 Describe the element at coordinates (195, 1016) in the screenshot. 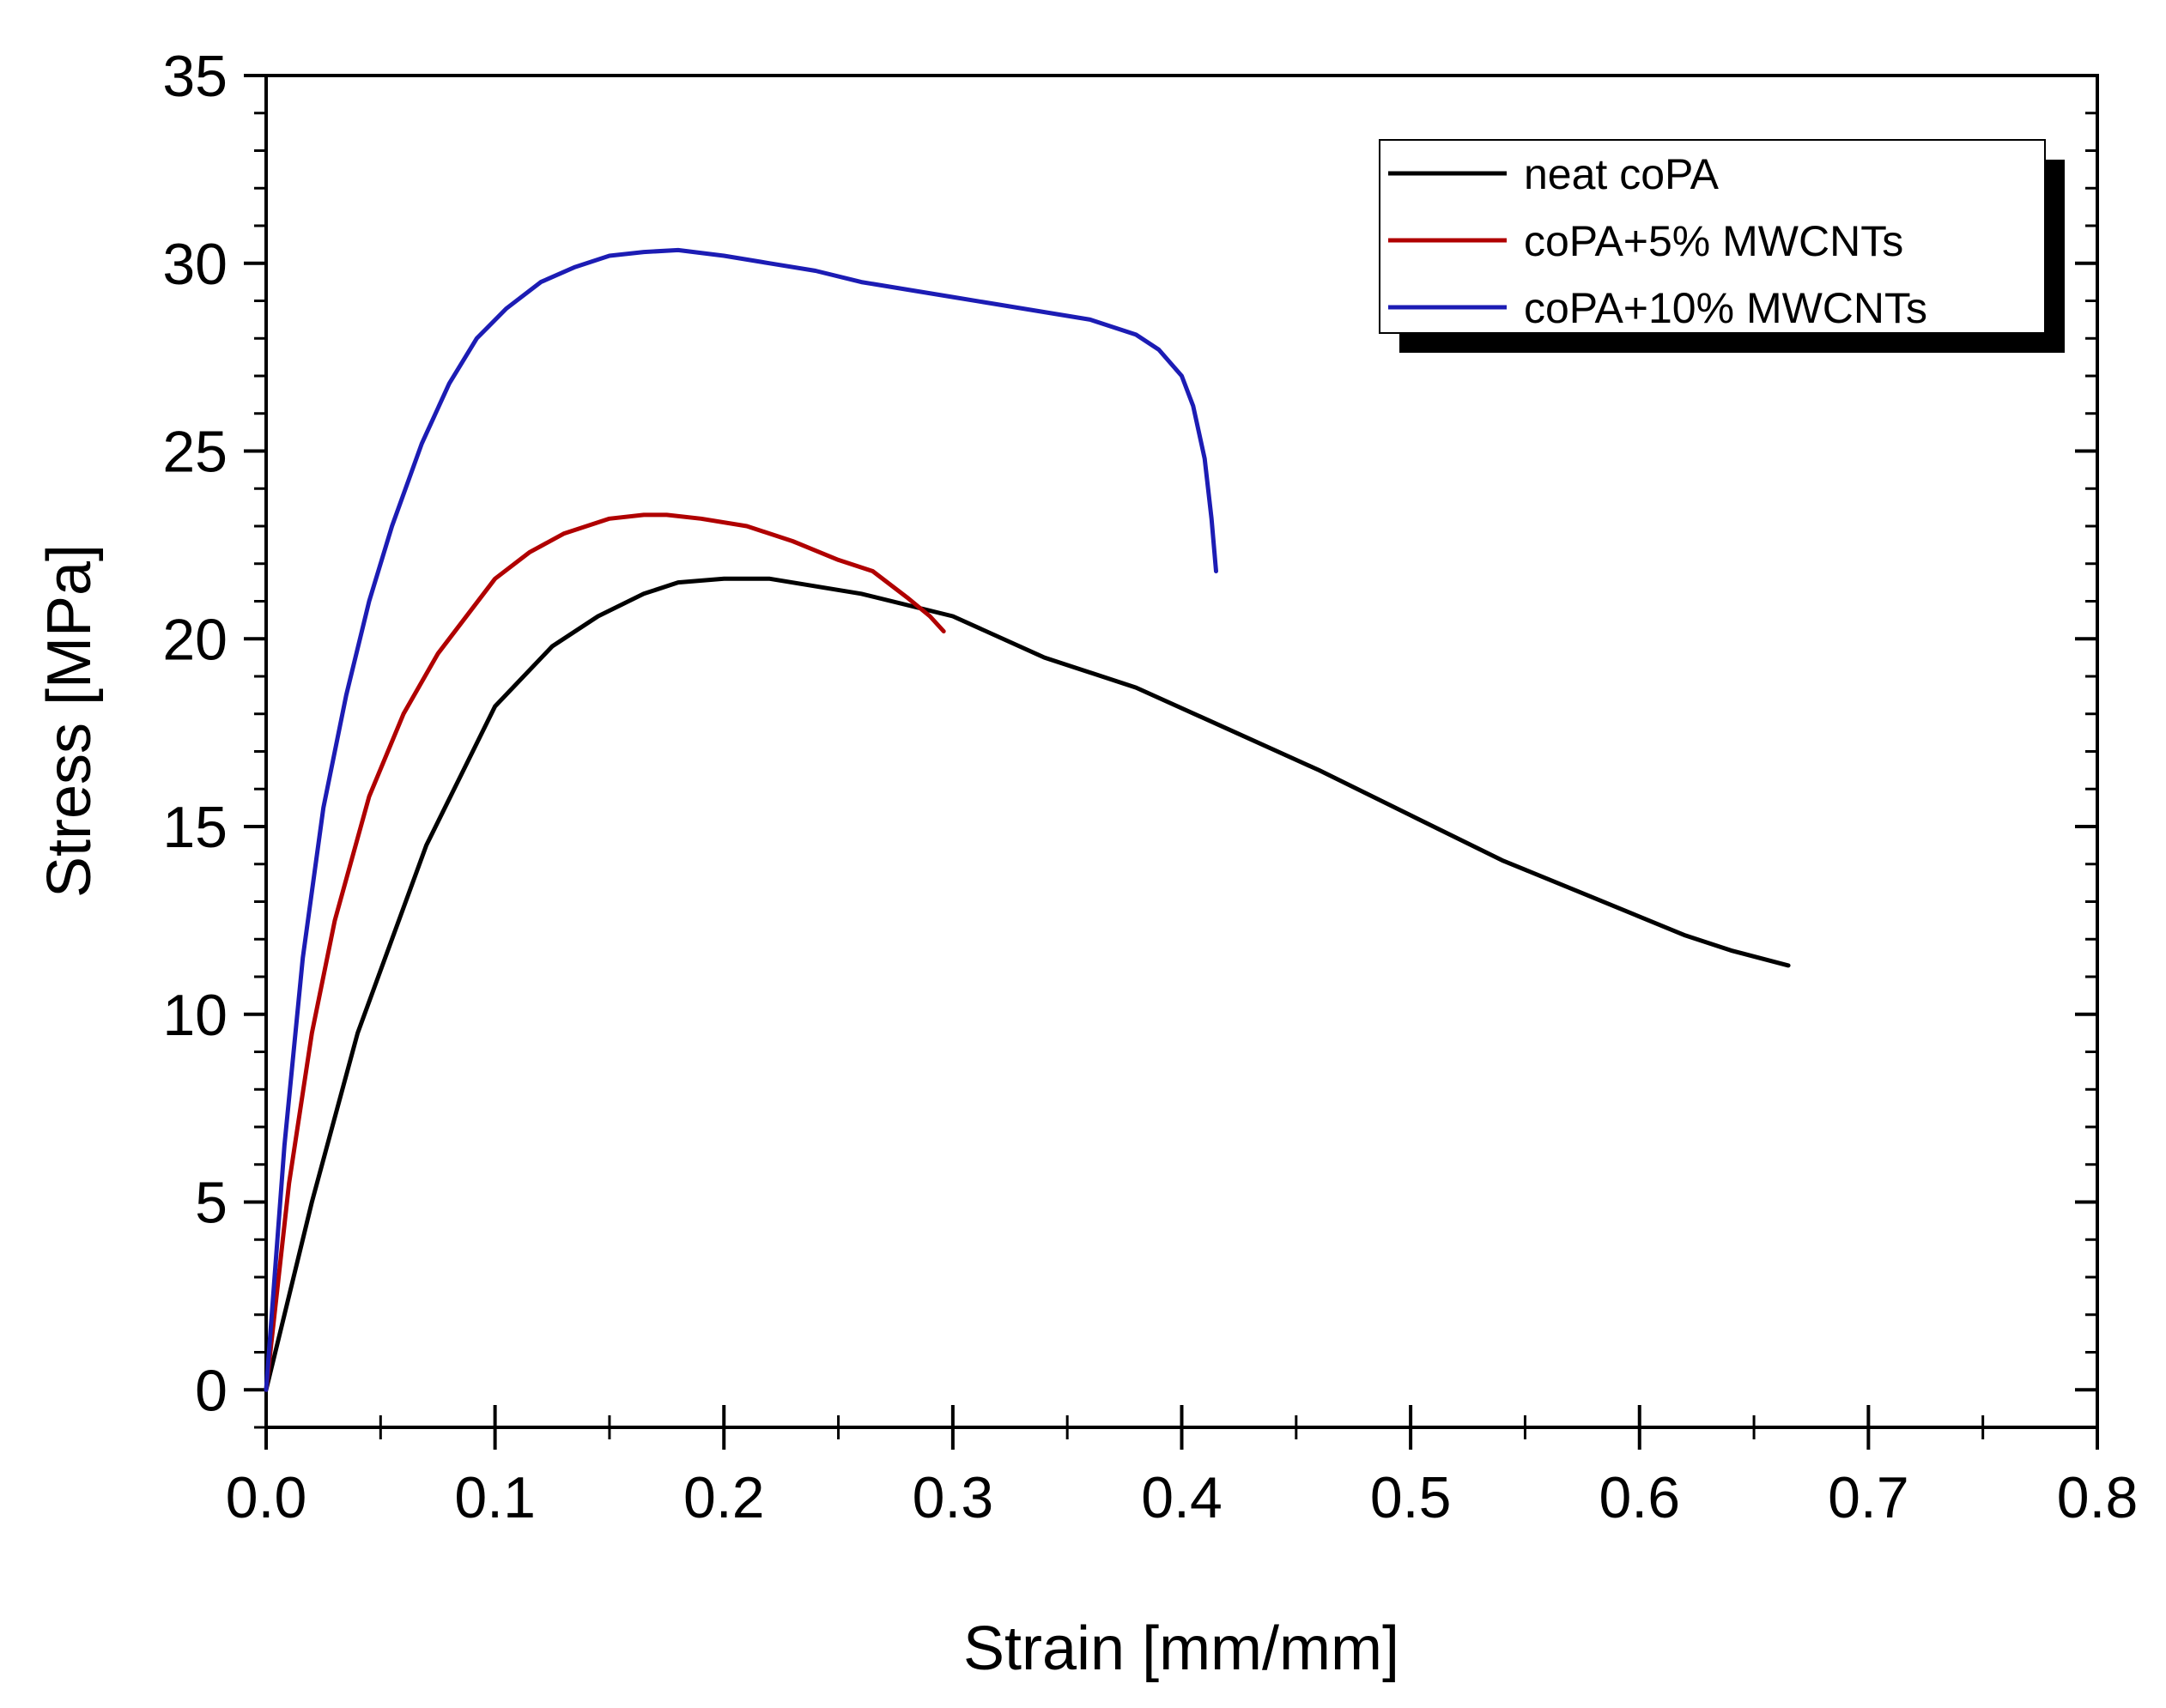

I see `y-tick-label: 10` at that location.